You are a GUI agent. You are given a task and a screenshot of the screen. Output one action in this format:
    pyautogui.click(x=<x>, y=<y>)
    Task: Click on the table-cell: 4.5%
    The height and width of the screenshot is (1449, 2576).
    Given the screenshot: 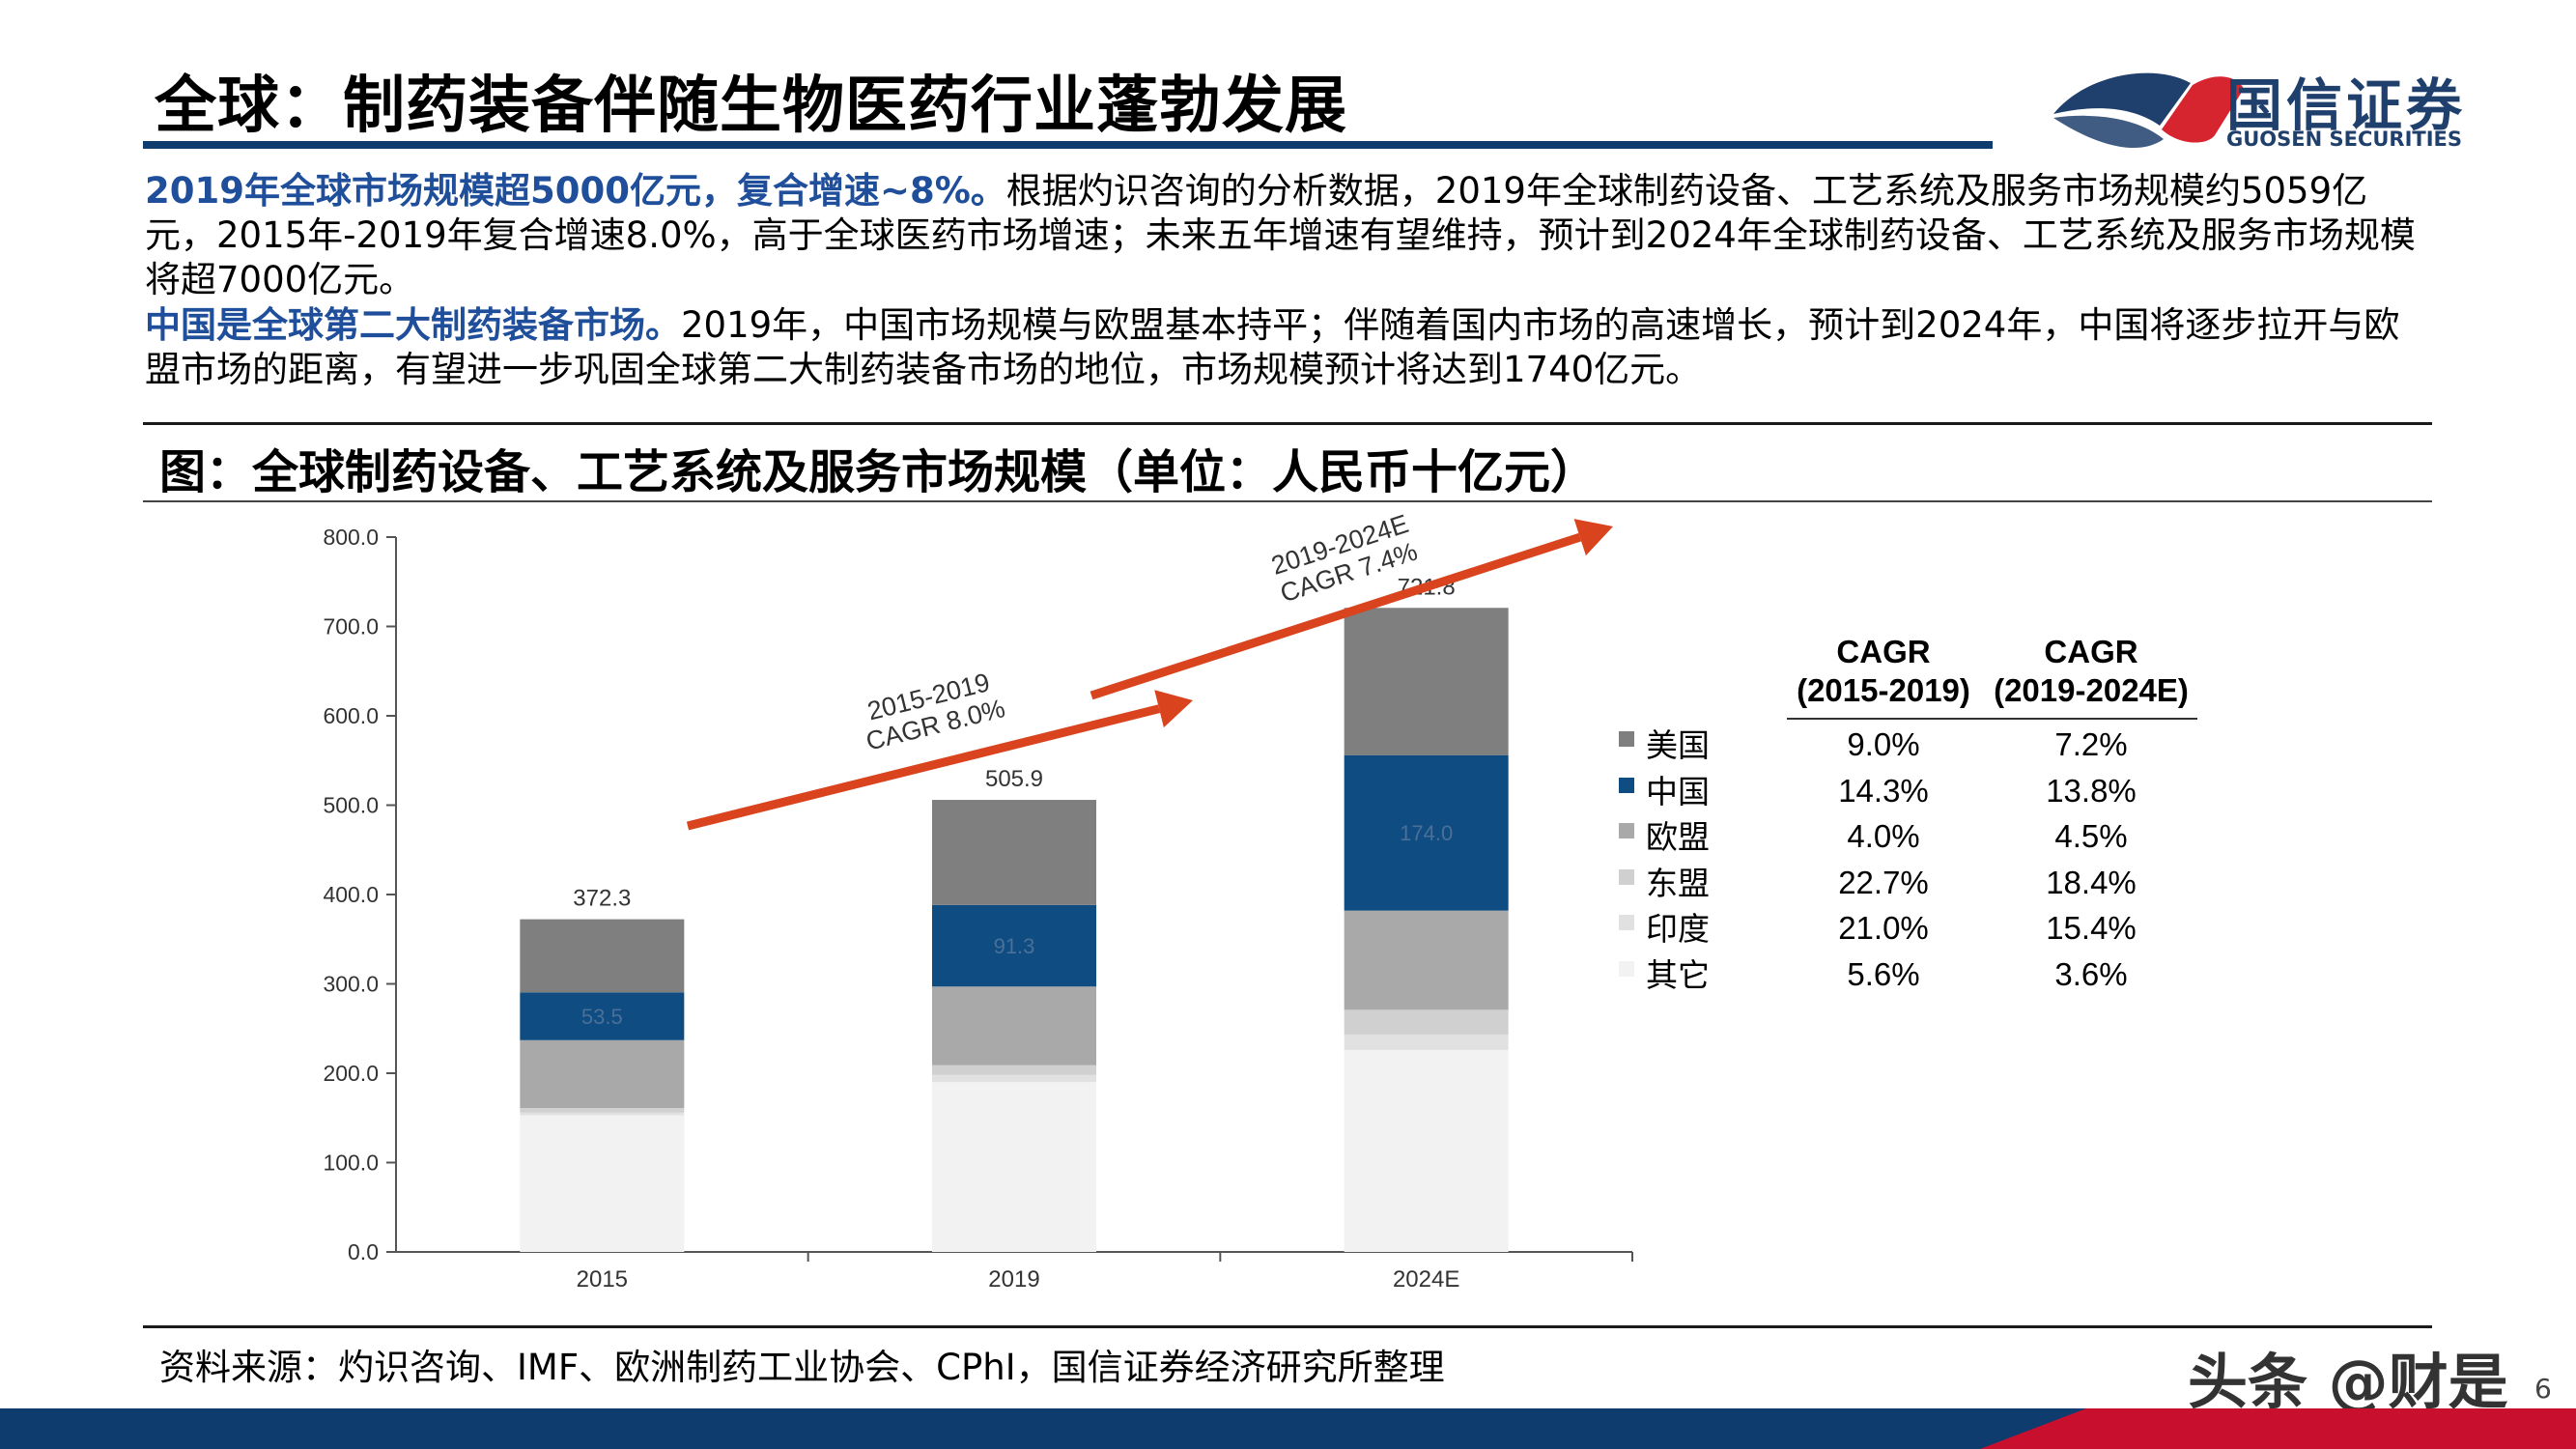 What is the action you would take?
    pyautogui.click(x=2091, y=836)
    